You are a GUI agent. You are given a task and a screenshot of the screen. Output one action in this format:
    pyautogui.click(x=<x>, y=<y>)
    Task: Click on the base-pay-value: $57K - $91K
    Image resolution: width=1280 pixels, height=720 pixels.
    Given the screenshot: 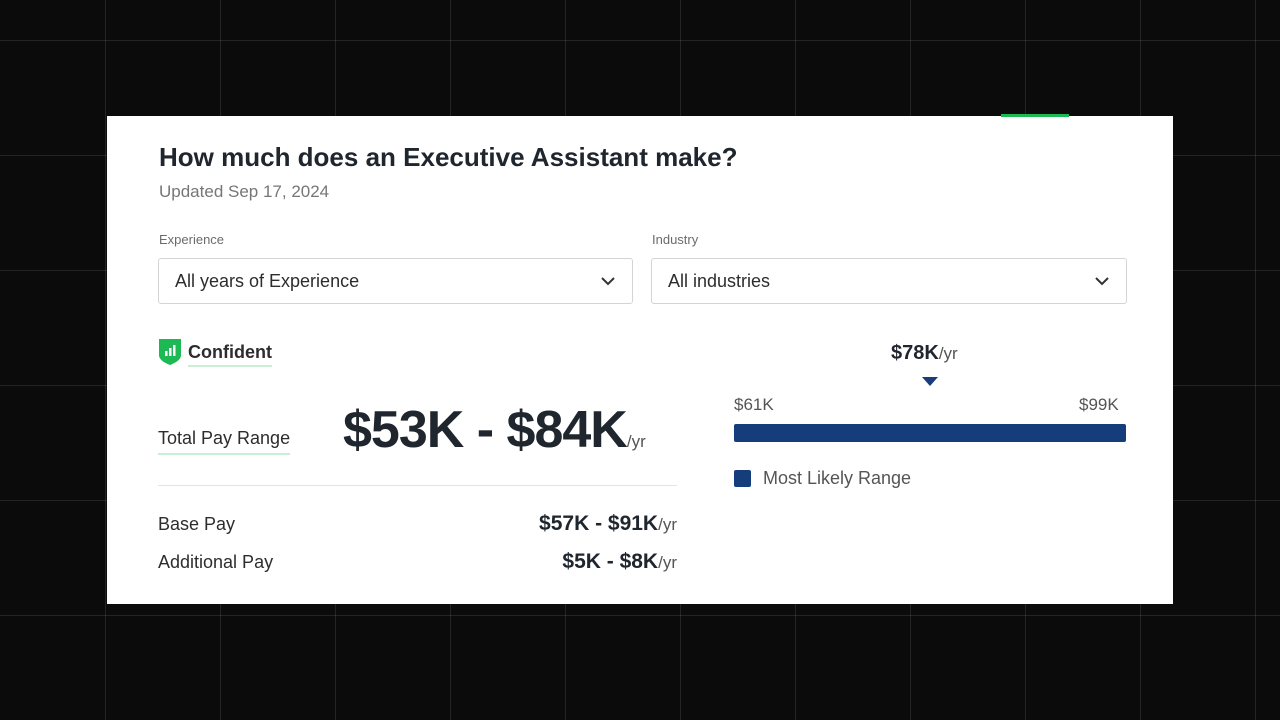 What is the action you would take?
    pyautogui.click(x=599, y=523)
    